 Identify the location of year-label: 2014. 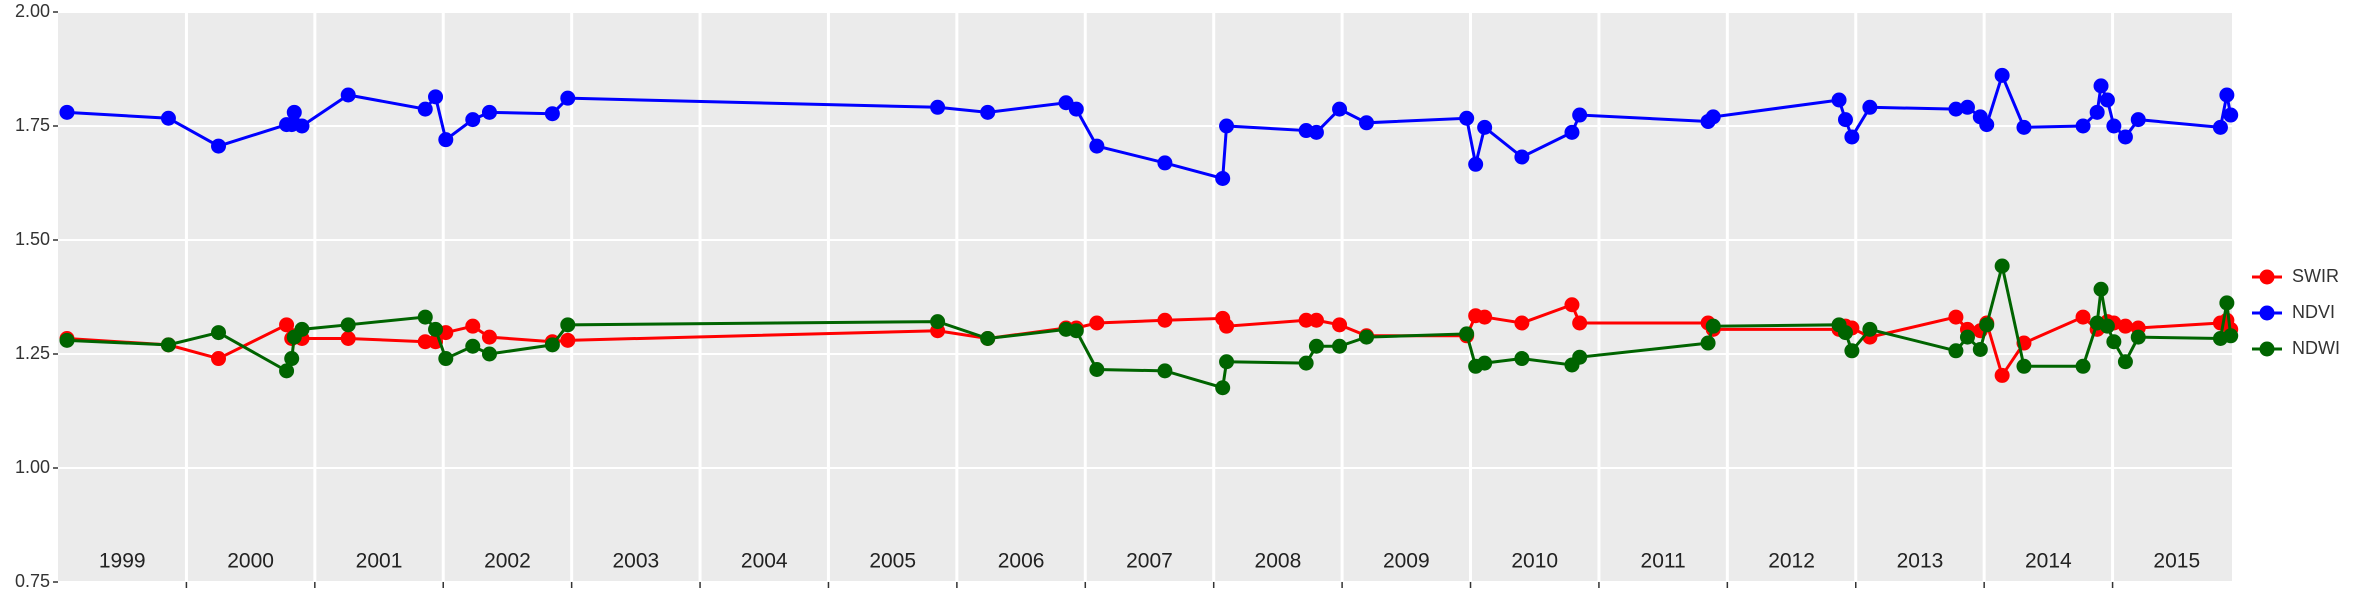
(2048, 561).